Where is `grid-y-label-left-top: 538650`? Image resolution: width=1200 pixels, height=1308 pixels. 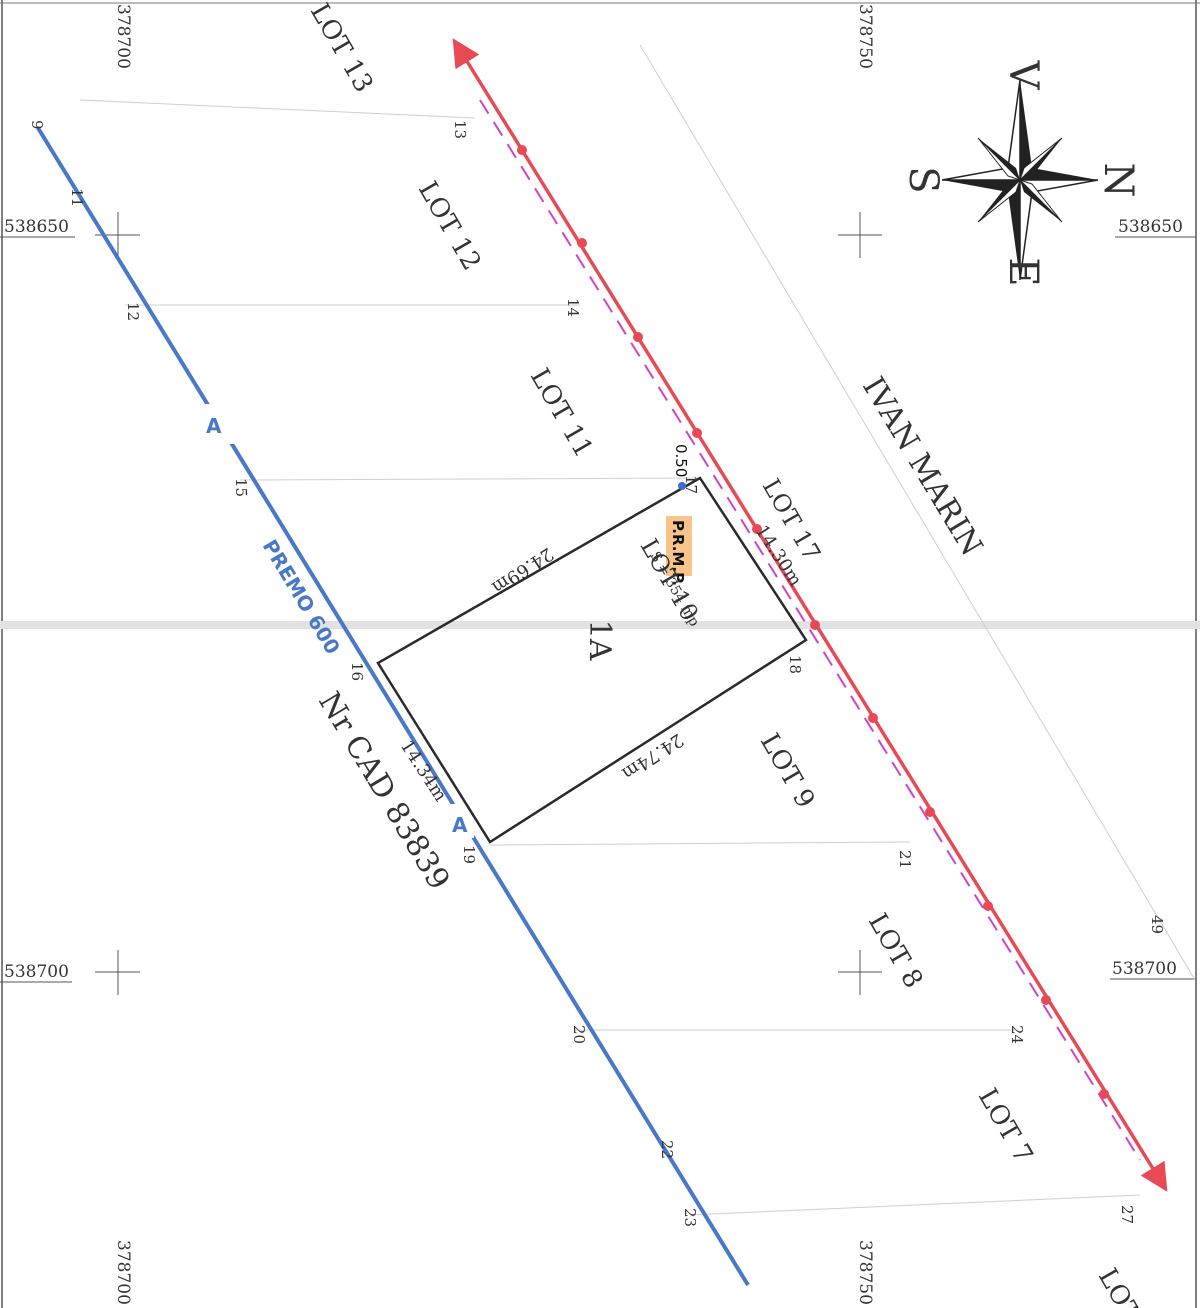 grid-y-label-left-top: 538650 is located at coordinates (36, 227).